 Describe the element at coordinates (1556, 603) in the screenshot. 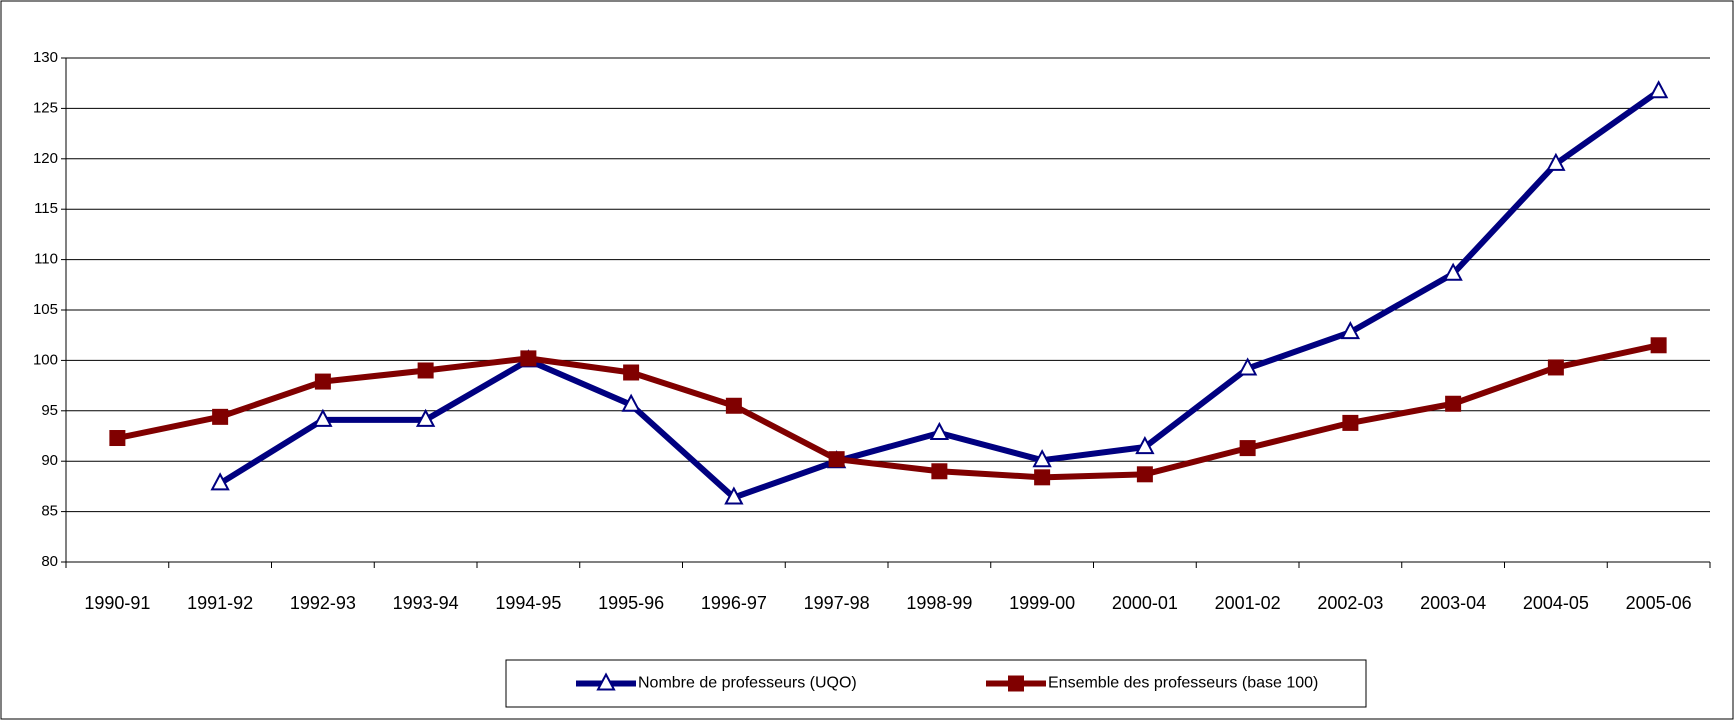

I see `x-tick-label: 2004-05` at that location.